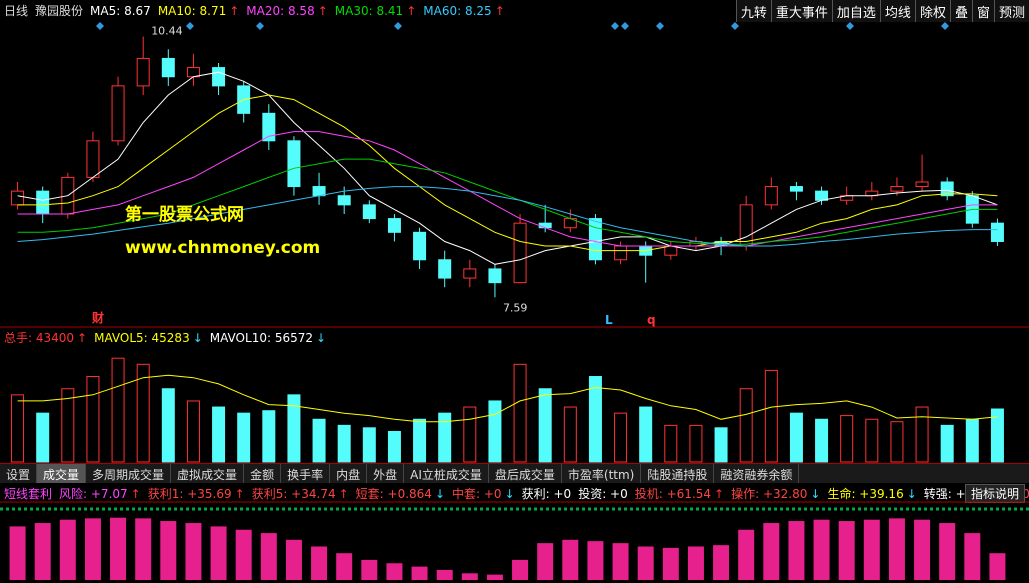  Describe the element at coordinates (222, 248) in the screenshot. I see `watermark: www.chnmoney.com` at that location.